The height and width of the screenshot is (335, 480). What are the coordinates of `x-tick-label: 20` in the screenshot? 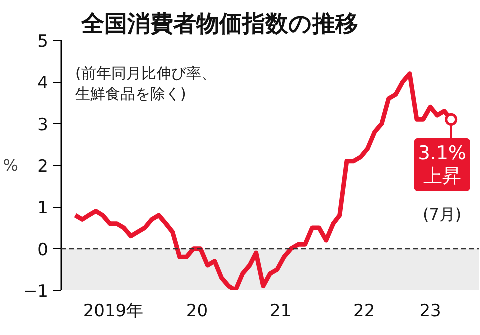 It's located at (197, 312).